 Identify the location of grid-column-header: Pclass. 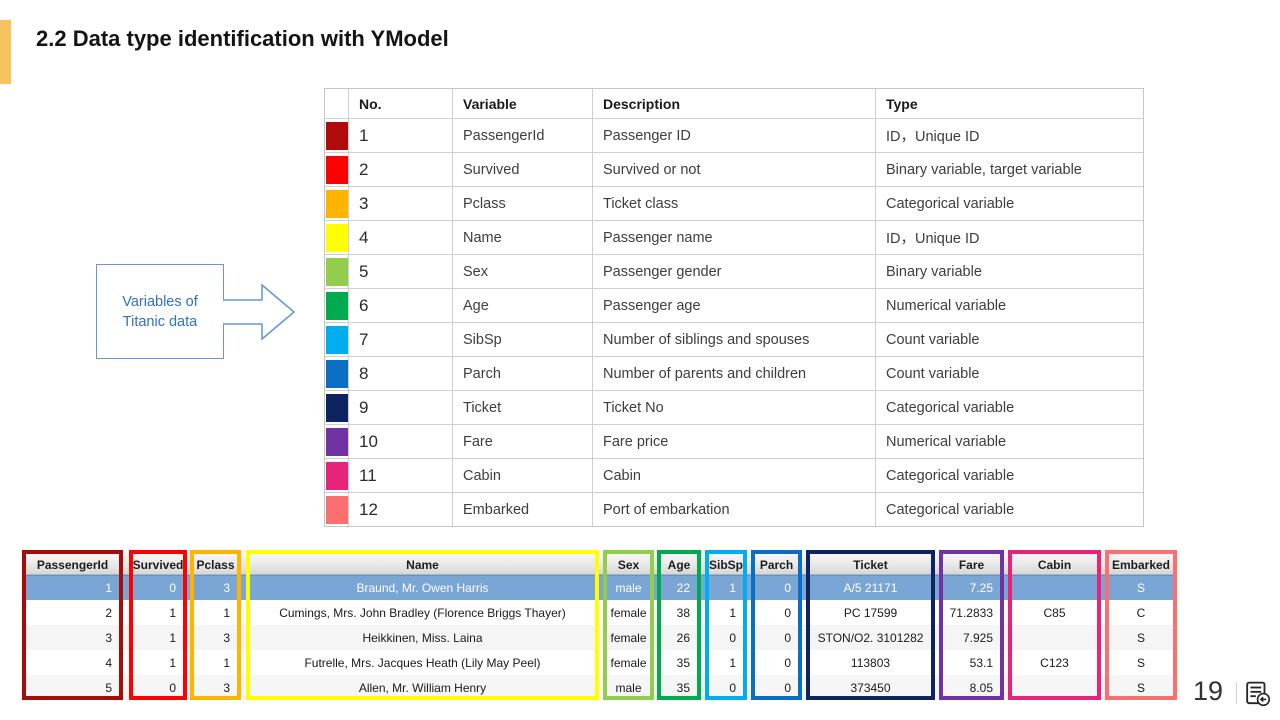
(215, 564).